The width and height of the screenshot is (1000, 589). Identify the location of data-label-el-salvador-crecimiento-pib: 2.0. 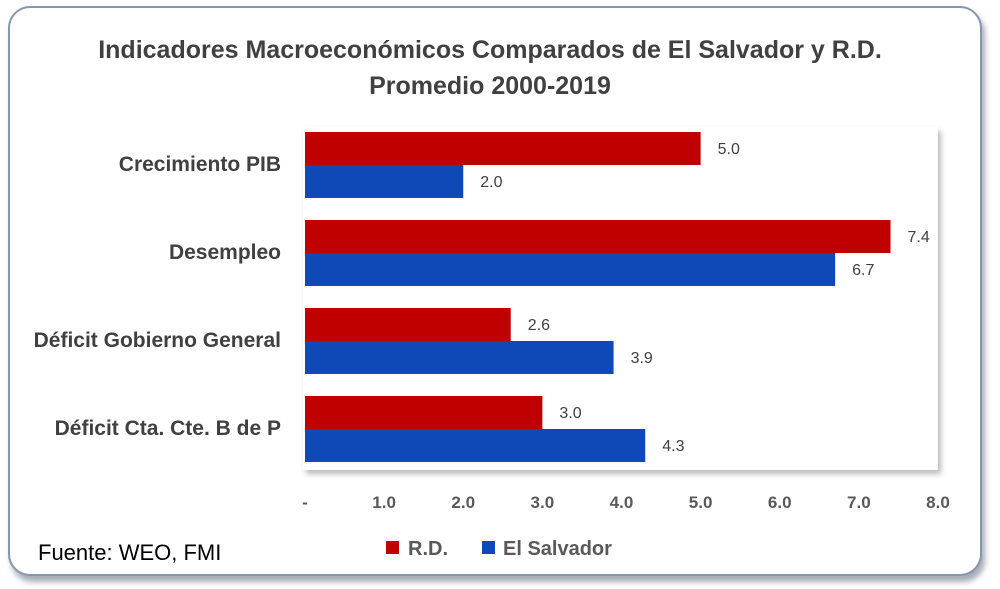
(491, 182).